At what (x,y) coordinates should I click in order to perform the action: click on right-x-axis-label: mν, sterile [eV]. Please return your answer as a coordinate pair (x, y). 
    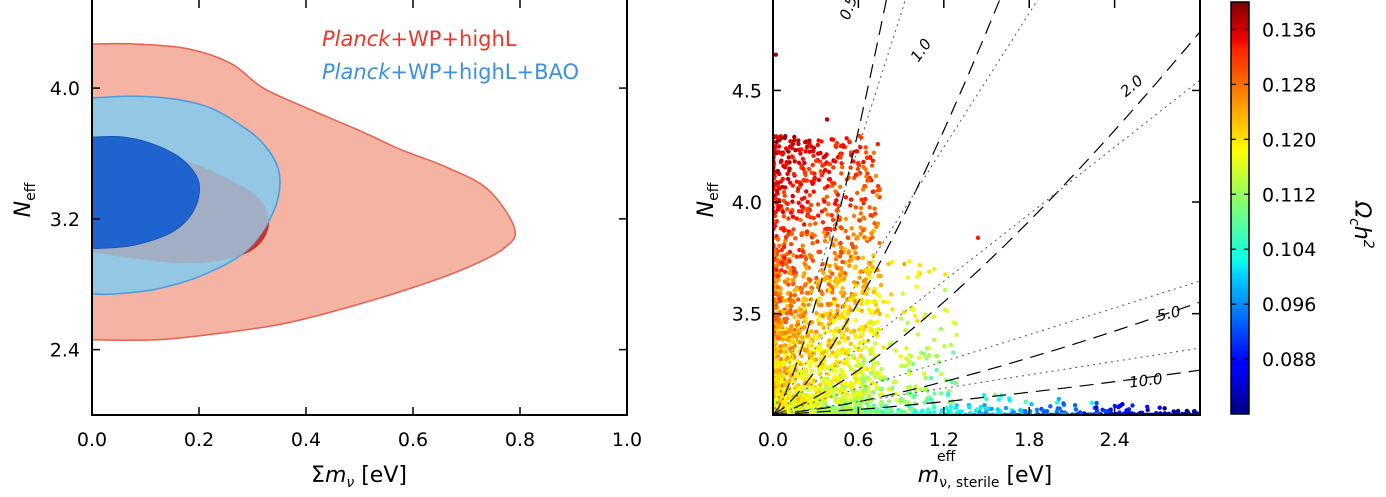
    Looking at the image, I should click on (985, 477).